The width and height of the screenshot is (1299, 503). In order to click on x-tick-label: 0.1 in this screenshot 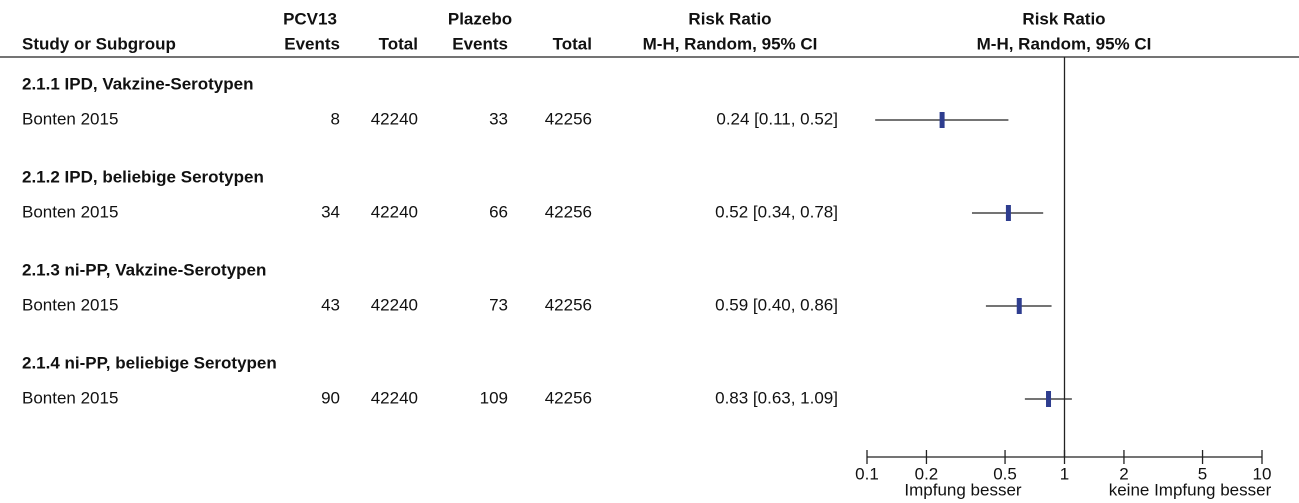, I will do `click(867, 473)`.